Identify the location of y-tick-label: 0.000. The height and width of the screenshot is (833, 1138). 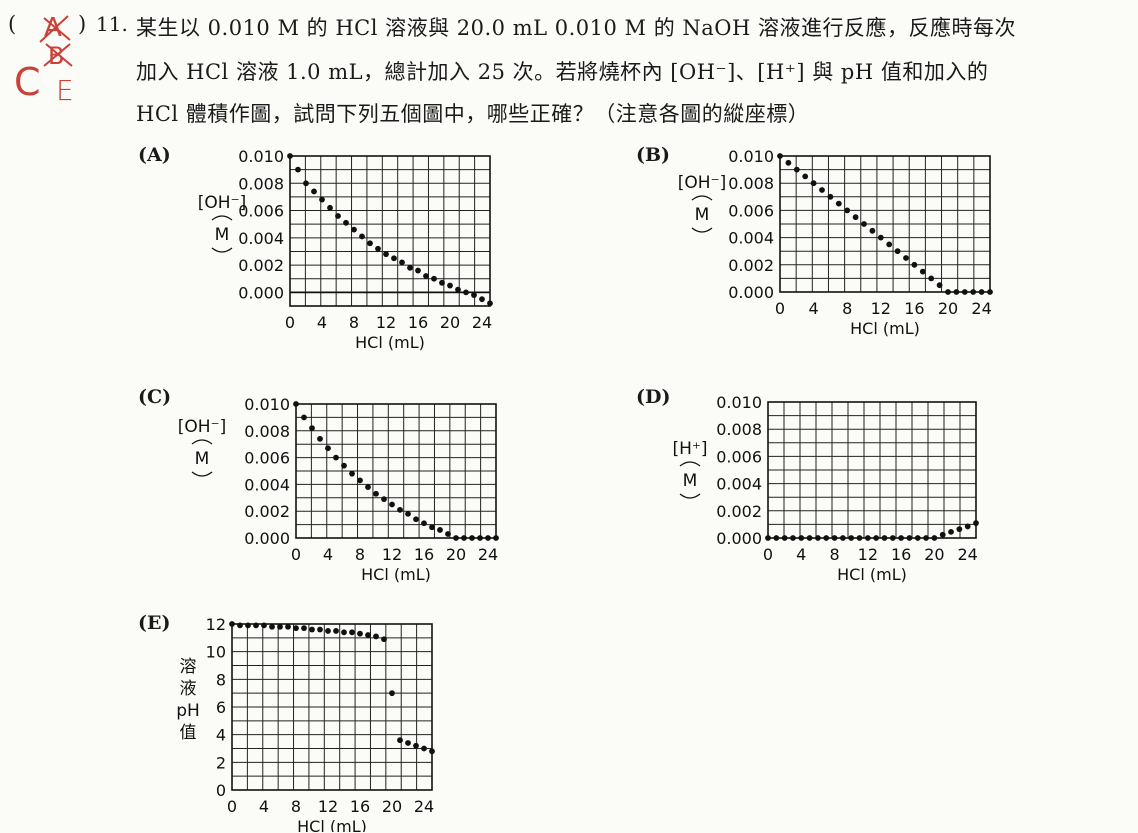
(739, 538).